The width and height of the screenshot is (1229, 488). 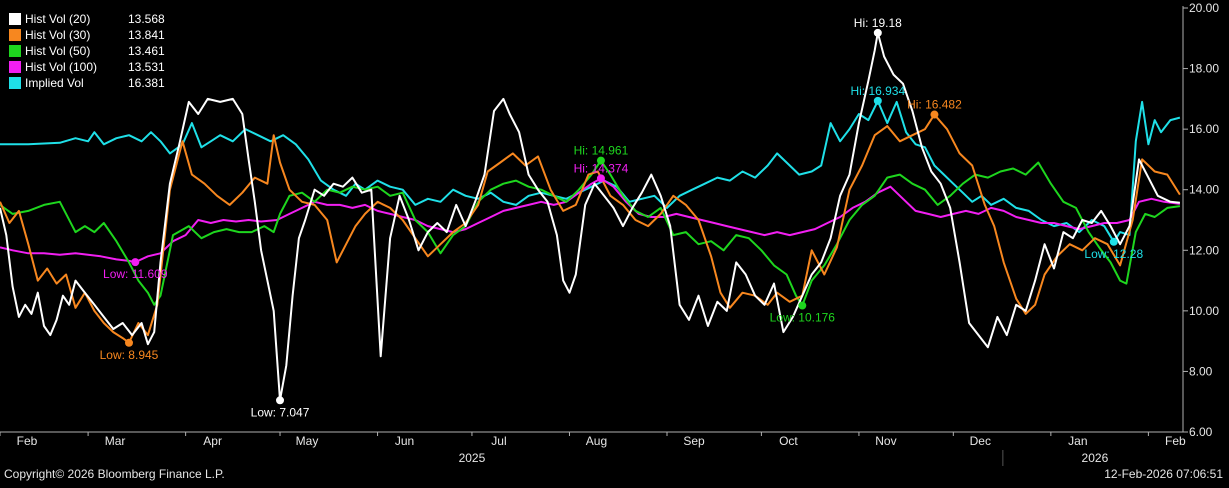 I want to click on y-tick-label: 10.00, so click(x=1204, y=311).